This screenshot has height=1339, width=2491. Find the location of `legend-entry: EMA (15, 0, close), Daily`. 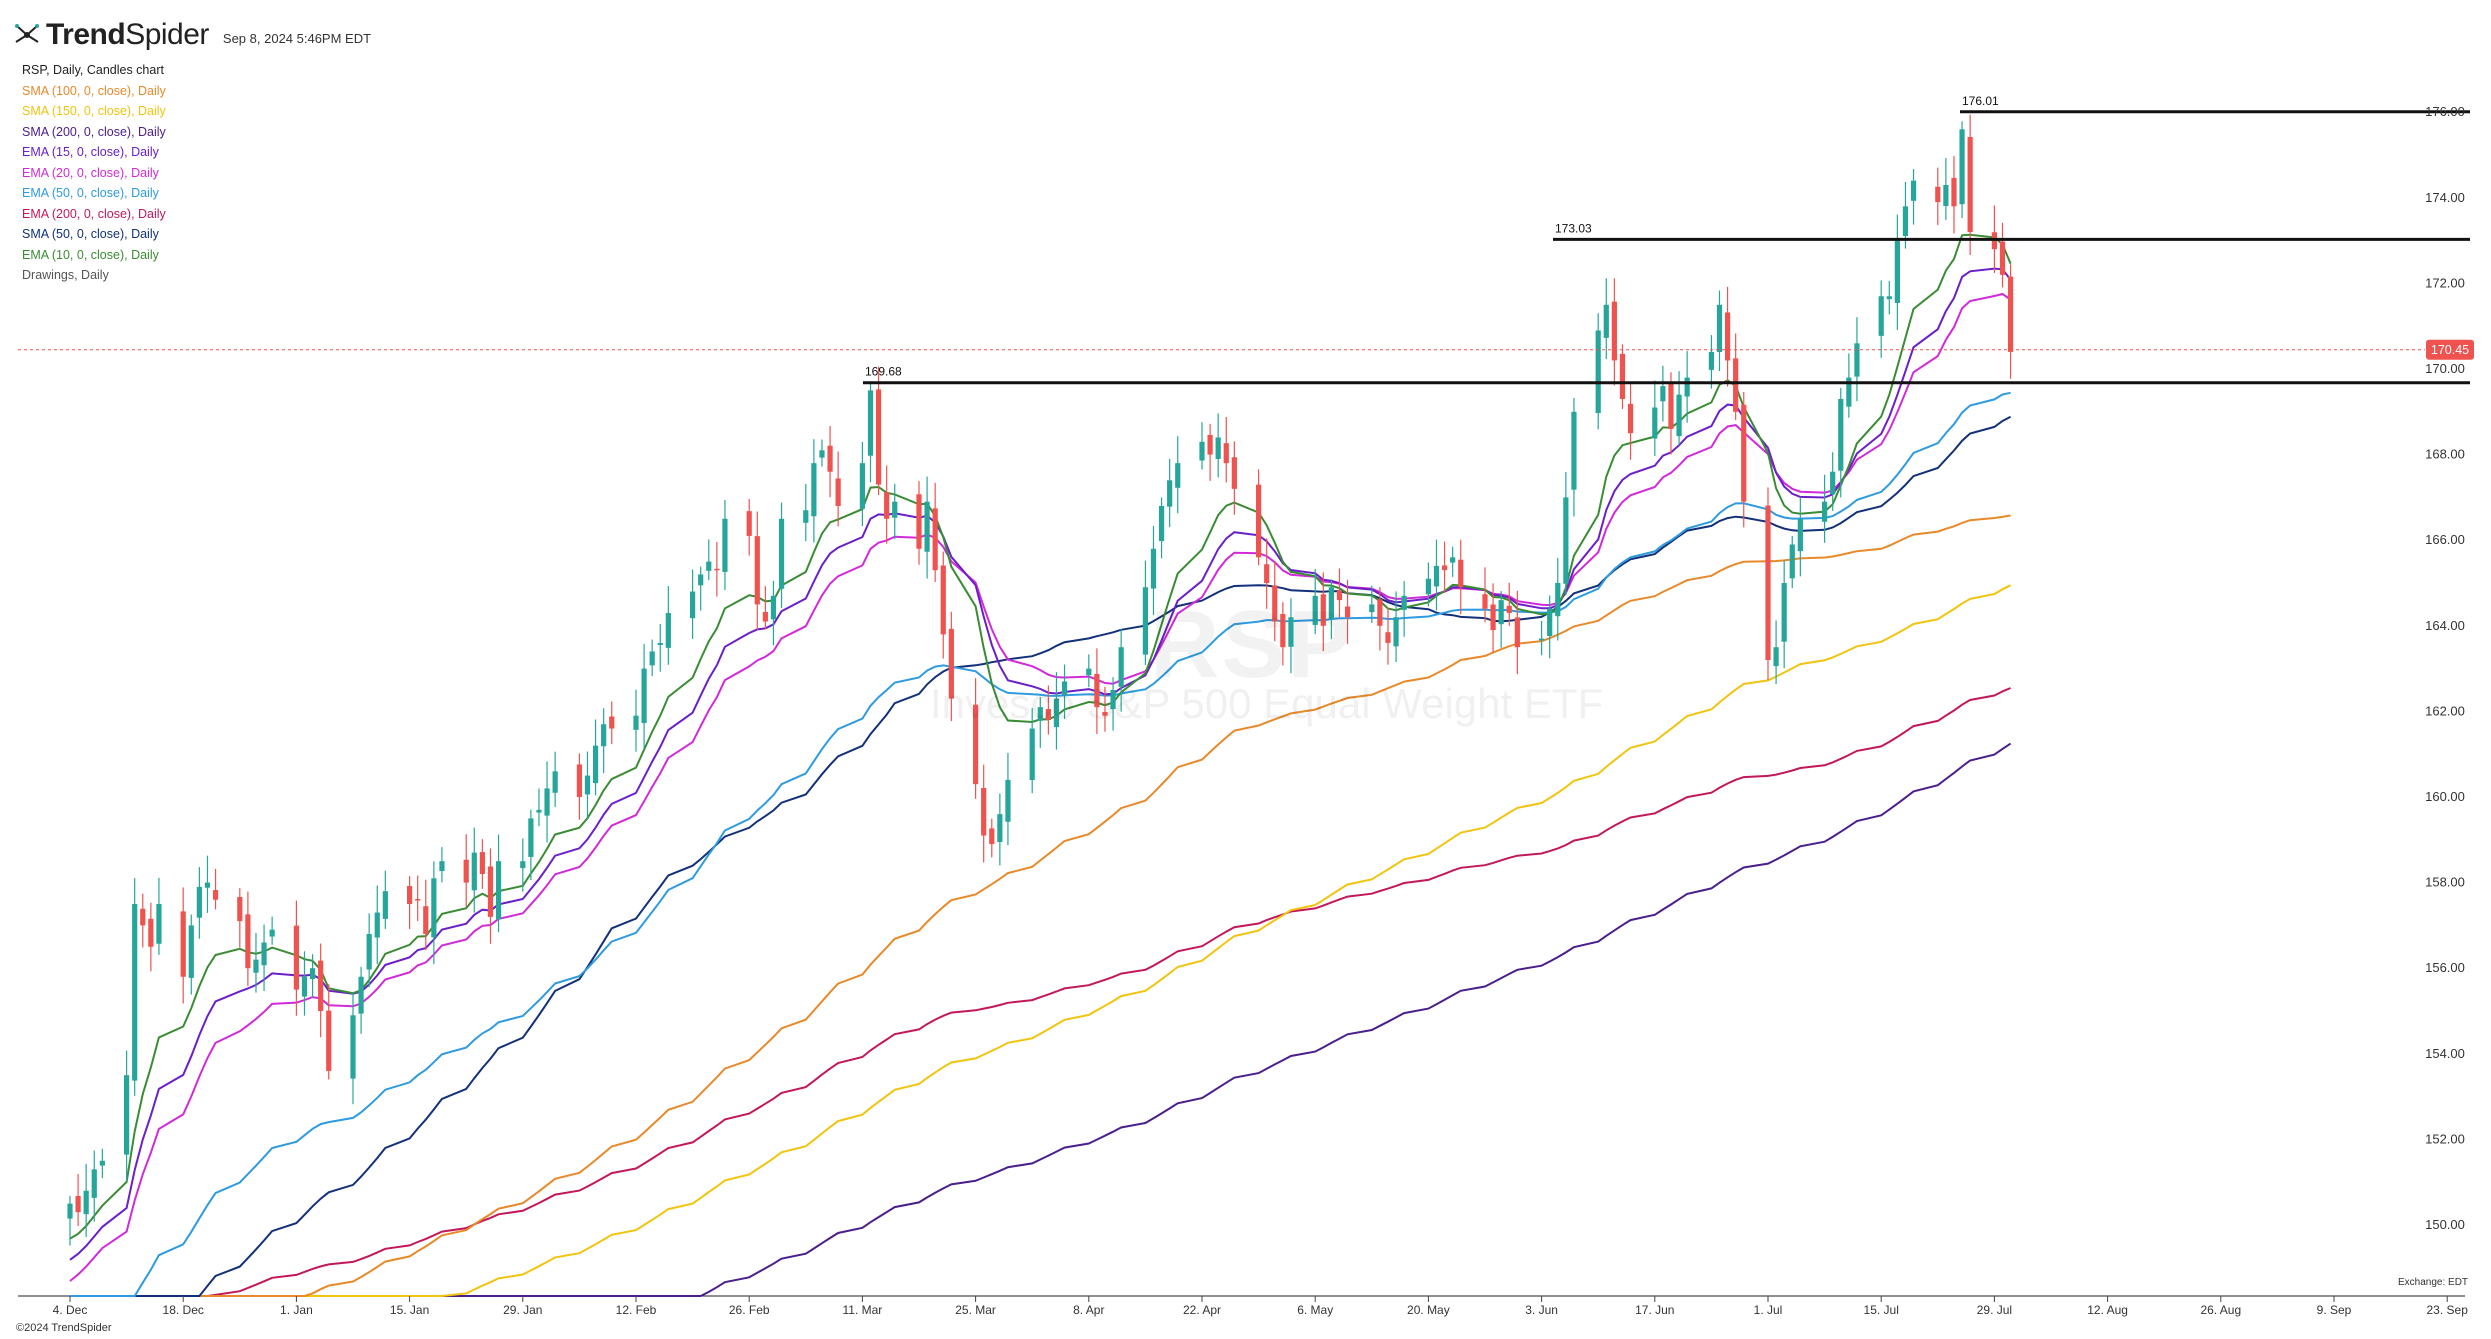

legend-entry: EMA (15, 0, close), Daily is located at coordinates (90, 152).